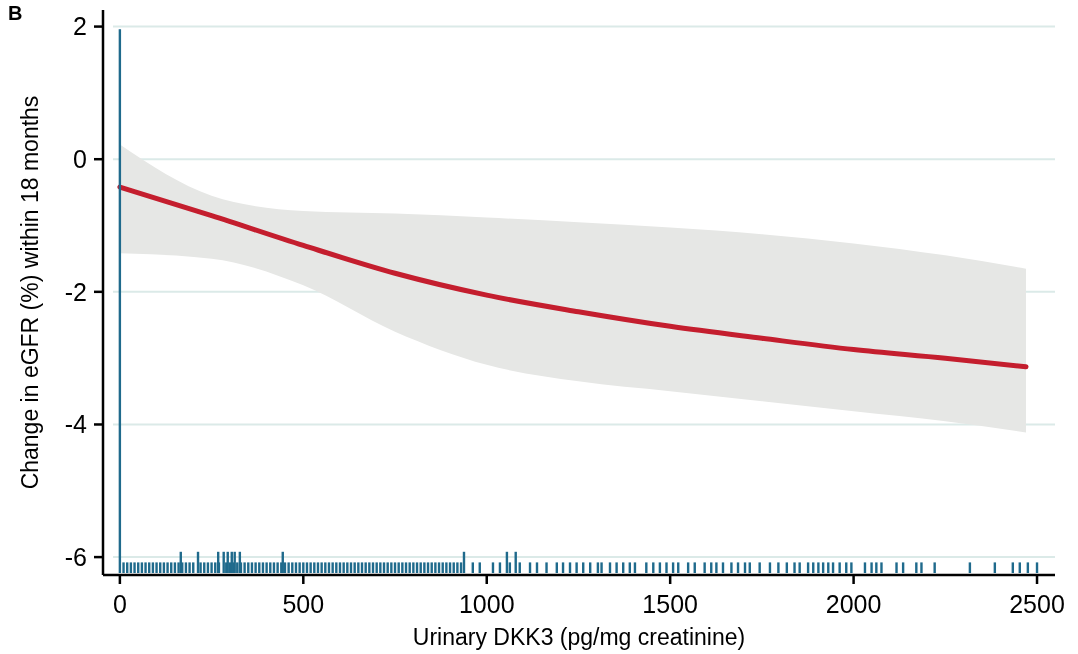  Describe the element at coordinates (853, 604) in the screenshot. I see `x-tick-label: 2000` at that location.